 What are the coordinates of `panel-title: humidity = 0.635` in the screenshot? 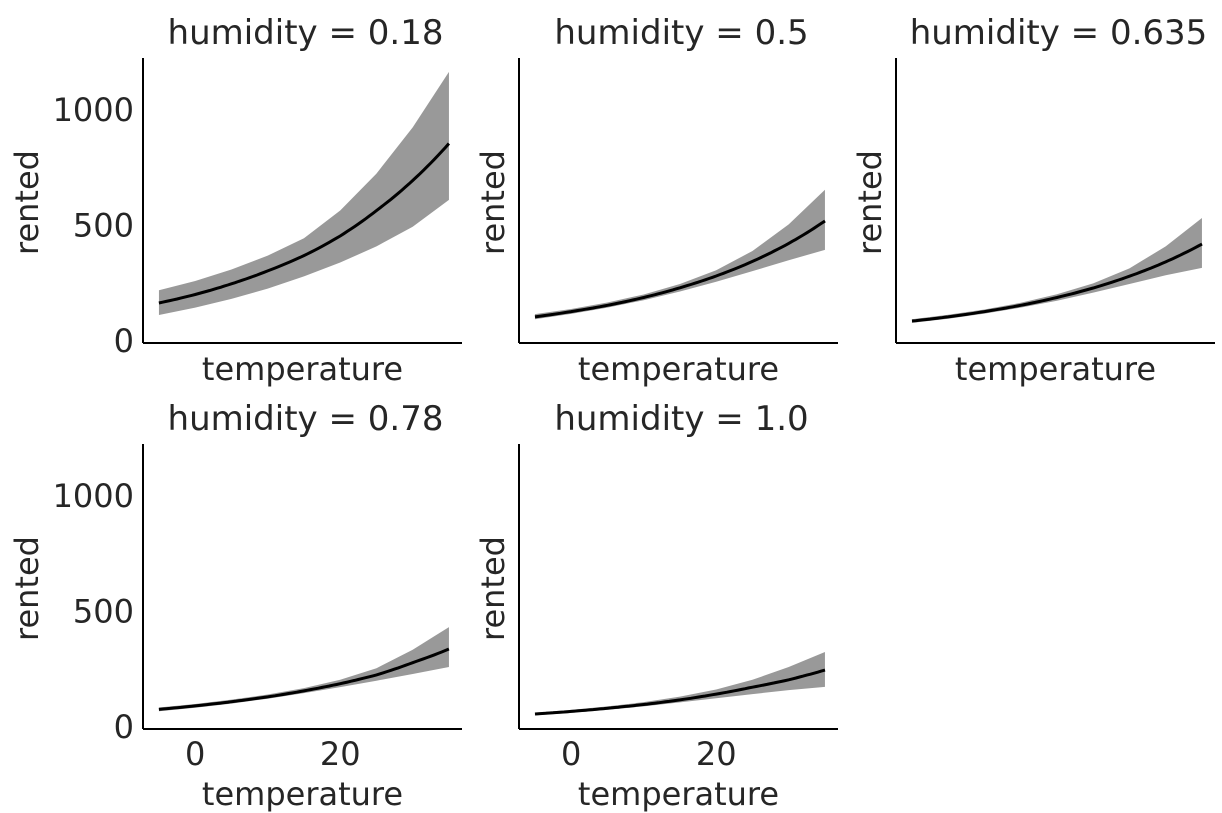 It's located at (1059, 33).